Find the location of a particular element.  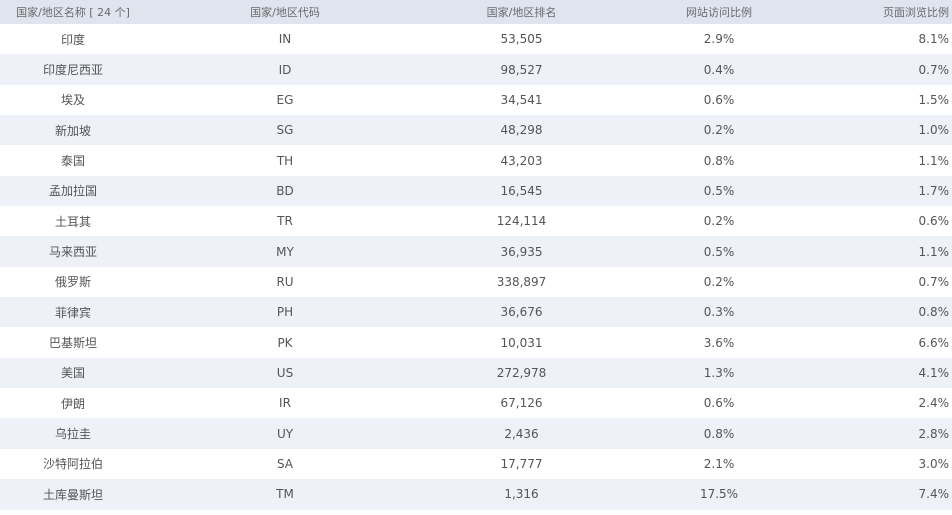

cell-country-rank: 53,505 is located at coordinates (521, 39).